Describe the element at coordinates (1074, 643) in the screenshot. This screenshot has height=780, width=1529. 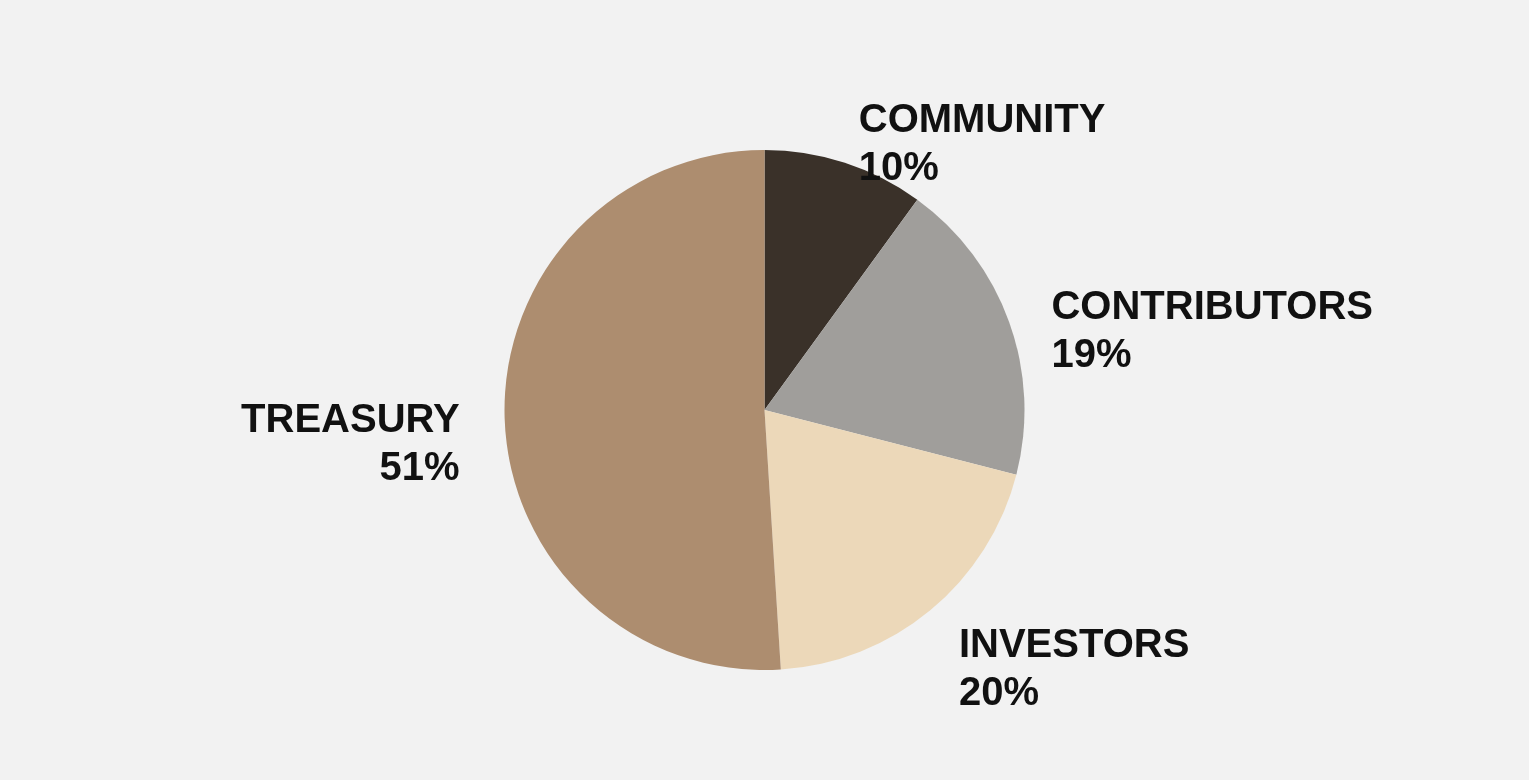
I see `slice-label: INVESTORS` at that location.